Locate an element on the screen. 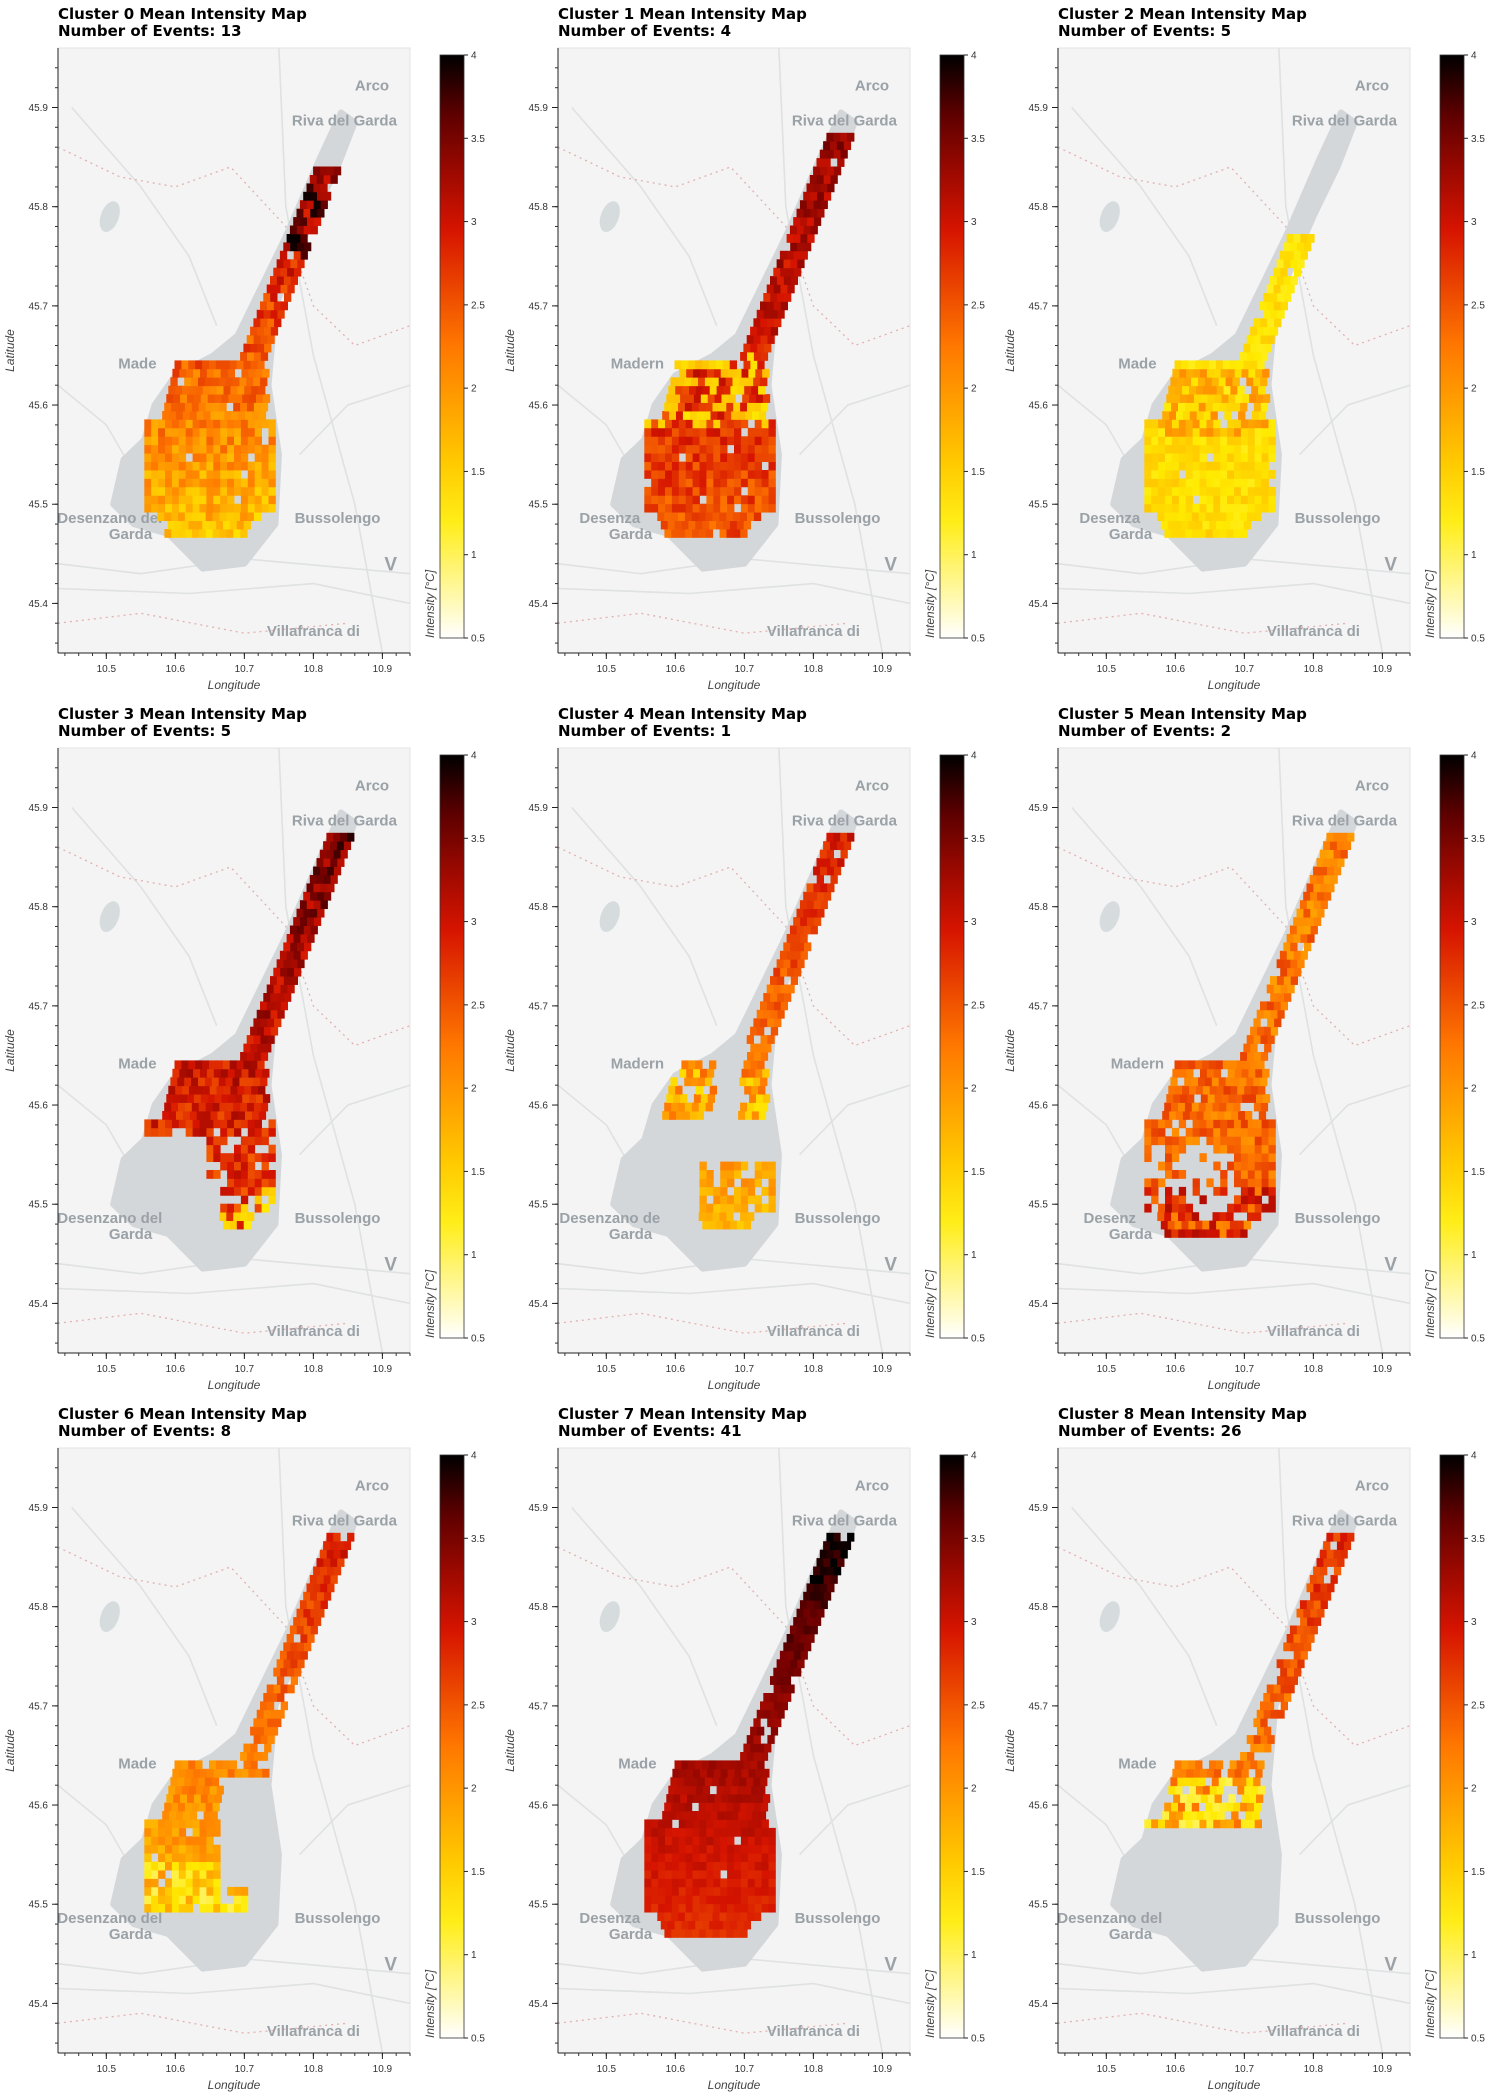  small-lake is located at coordinates (1109, 1616).